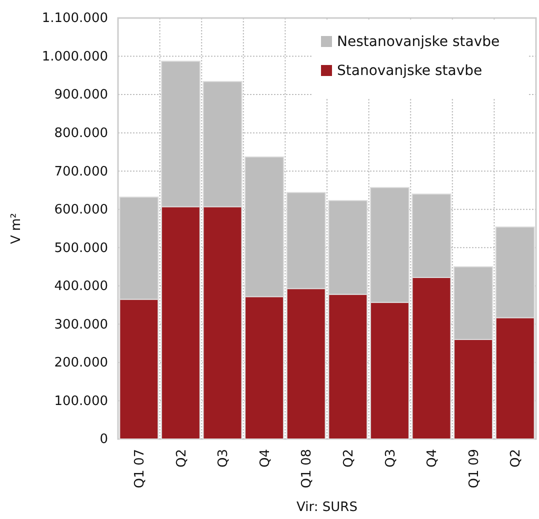  I want to click on y-tick-label: 500.000, so click(81, 248).